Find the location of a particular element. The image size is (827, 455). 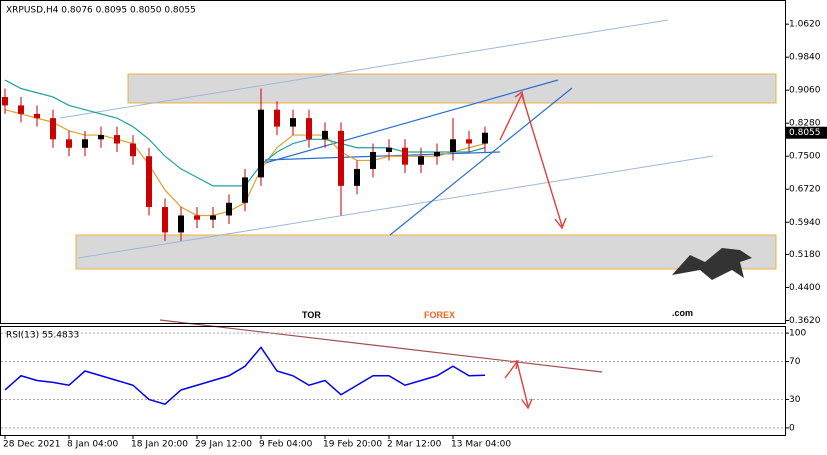

watermark-text: FOREX is located at coordinates (439, 315).